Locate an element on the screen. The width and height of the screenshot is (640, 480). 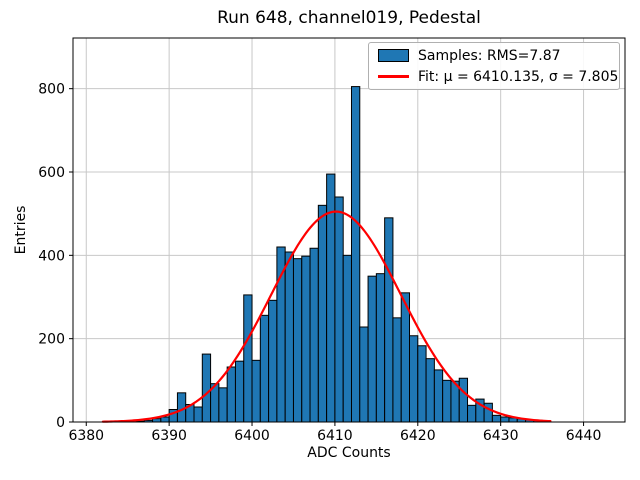
x-tick-label: 6430 is located at coordinates (501, 436).